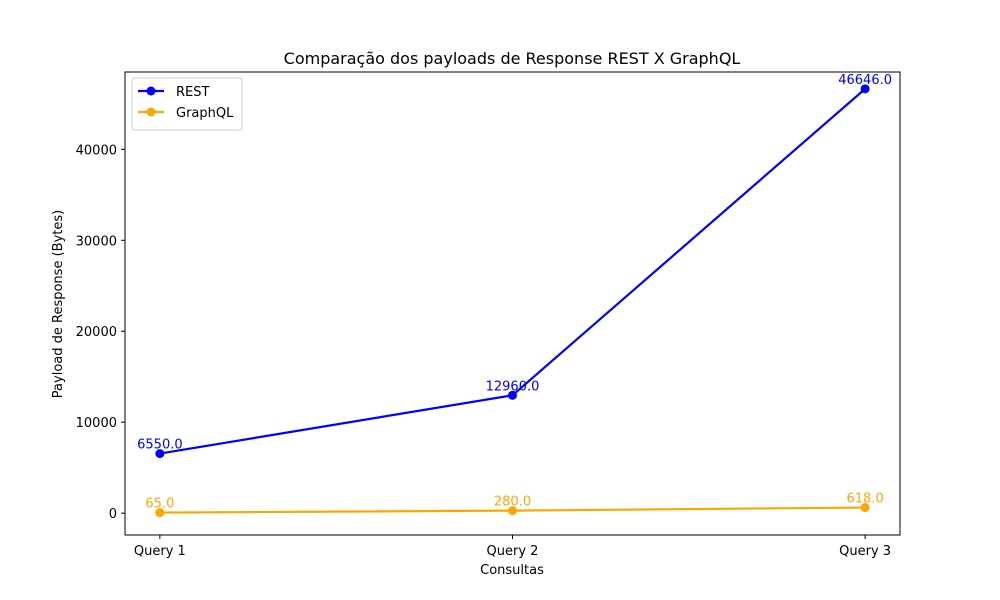 This screenshot has width=1000, height=600. What do you see at coordinates (96, 423) in the screenshot?
I see `y-tick-label: 10000` at bounding box center [96, 423].